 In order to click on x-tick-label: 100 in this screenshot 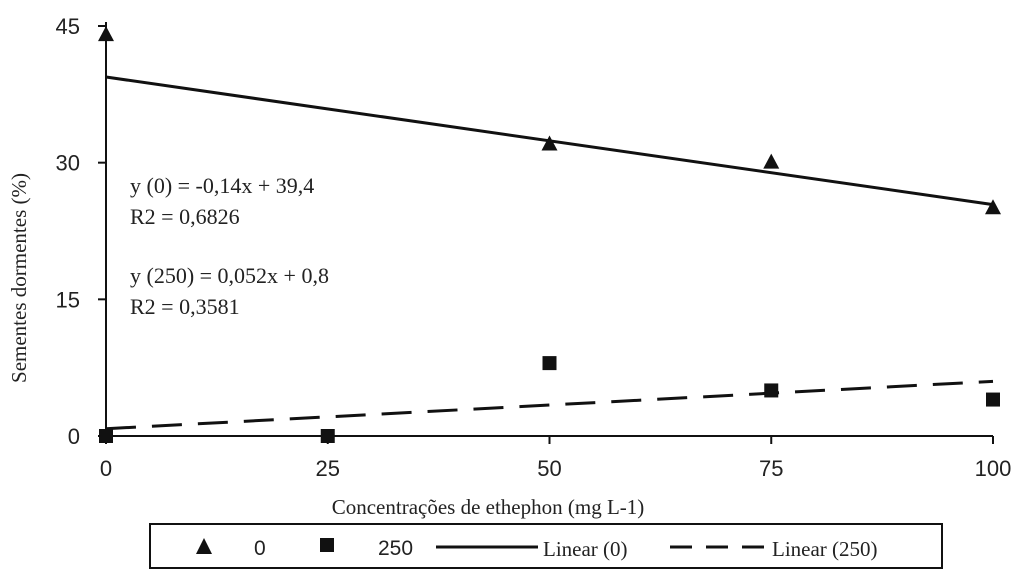, I will do `click(993, 468)`.